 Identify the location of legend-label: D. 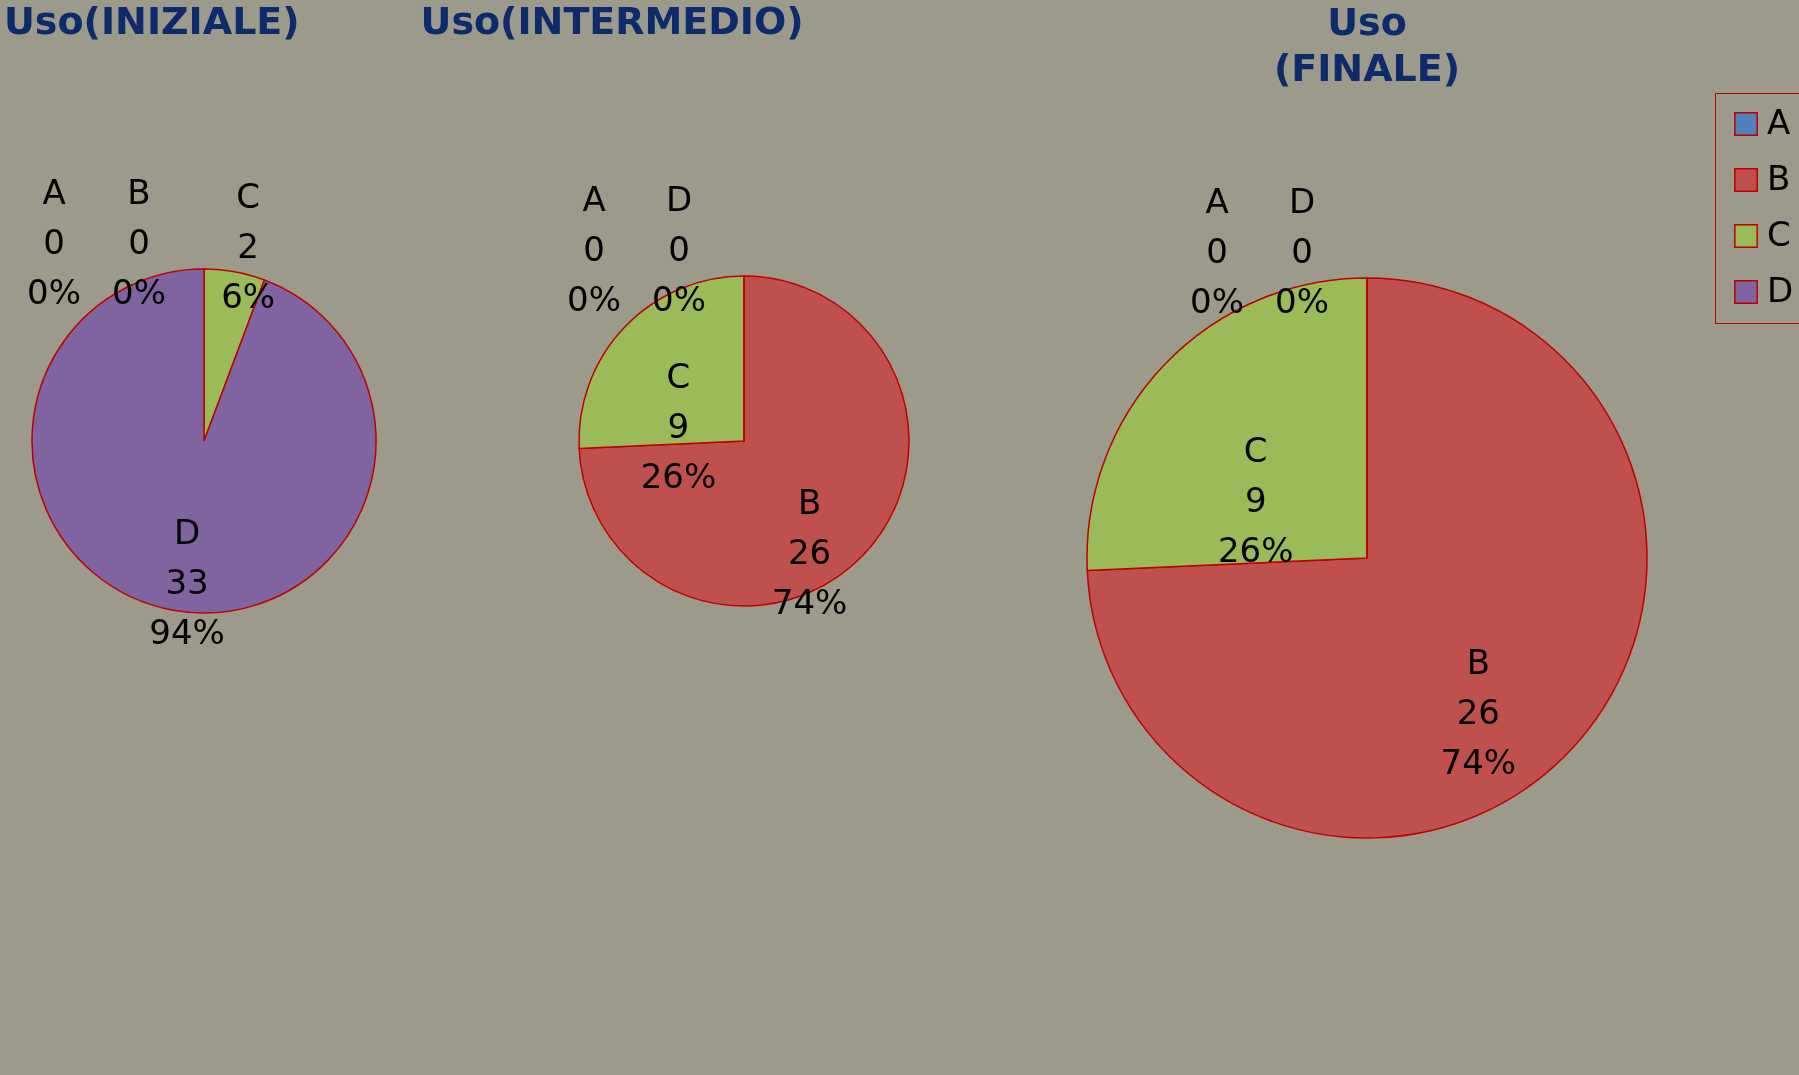
(1780, 290).